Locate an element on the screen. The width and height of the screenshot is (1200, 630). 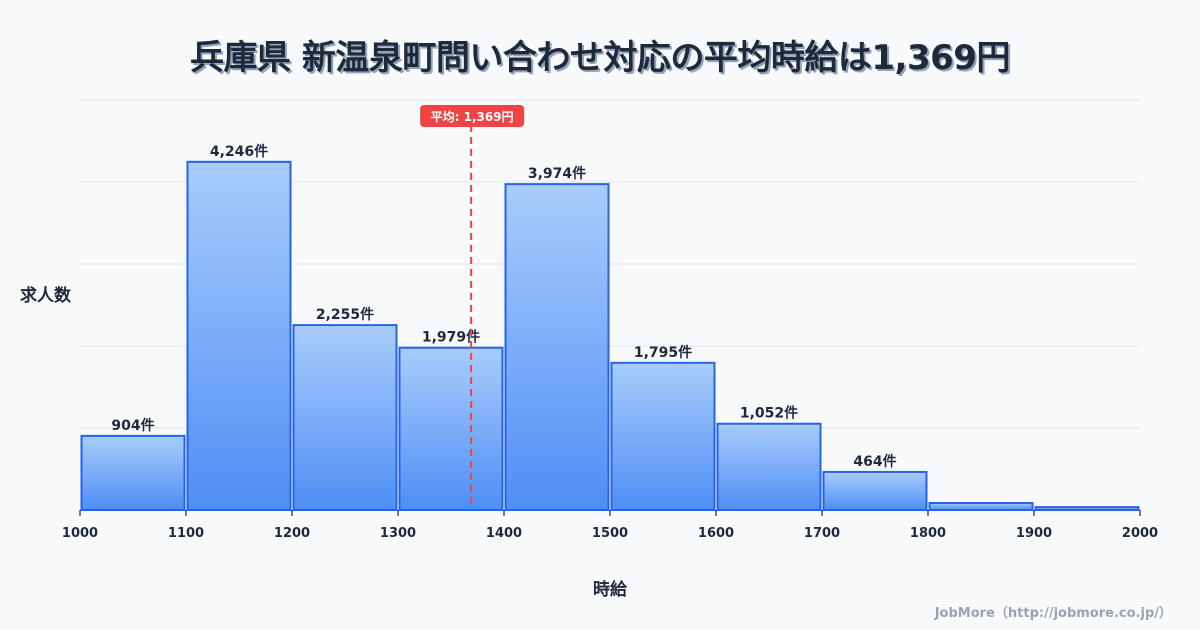
bar-value-label: 1,795件 is located at coordinates (663, 352).